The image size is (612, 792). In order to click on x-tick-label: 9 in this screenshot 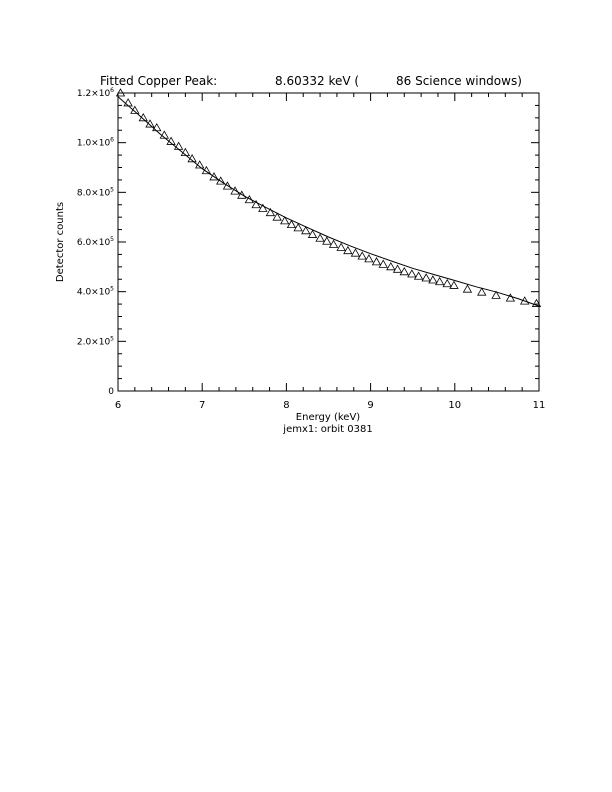, I will do `click(370, 405)`.